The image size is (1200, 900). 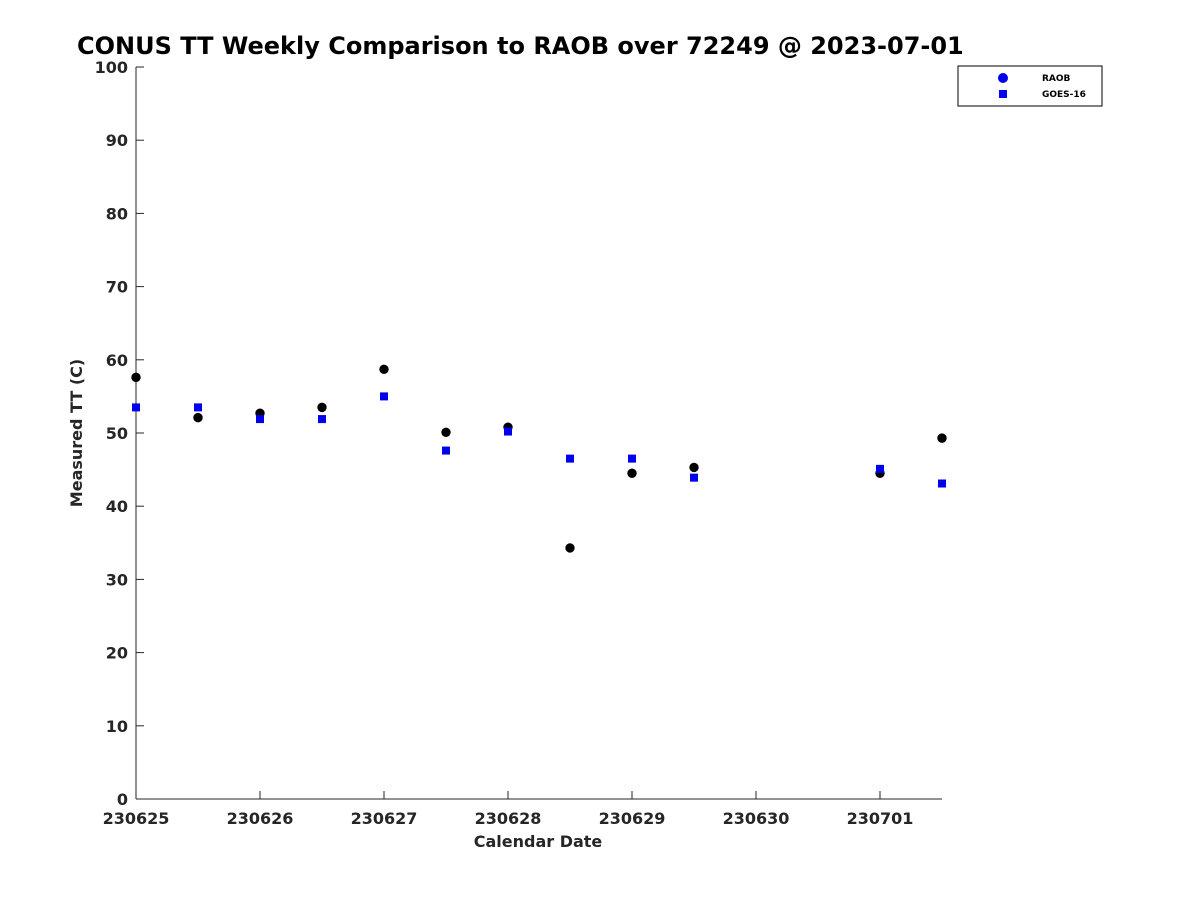 I want to click on y-tick-label: 100, so click(x=111, y=67).